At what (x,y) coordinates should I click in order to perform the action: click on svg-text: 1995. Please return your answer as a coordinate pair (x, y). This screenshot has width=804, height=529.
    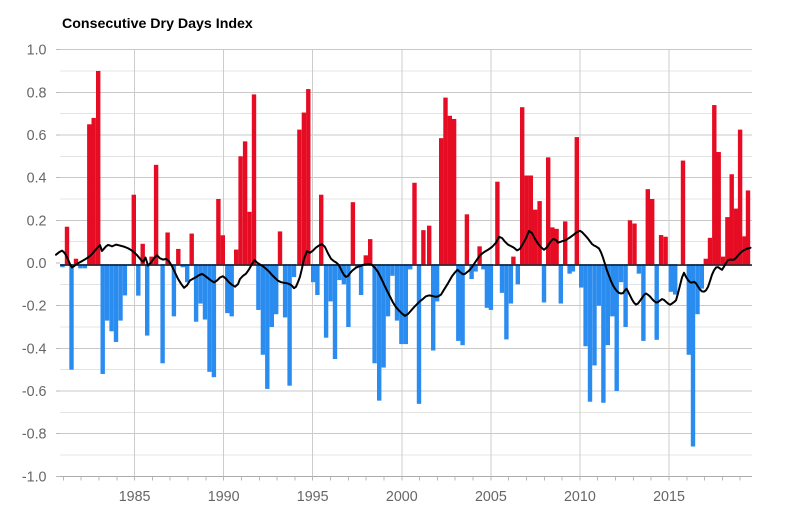
    Looking at the image, I should click on (313, 497).